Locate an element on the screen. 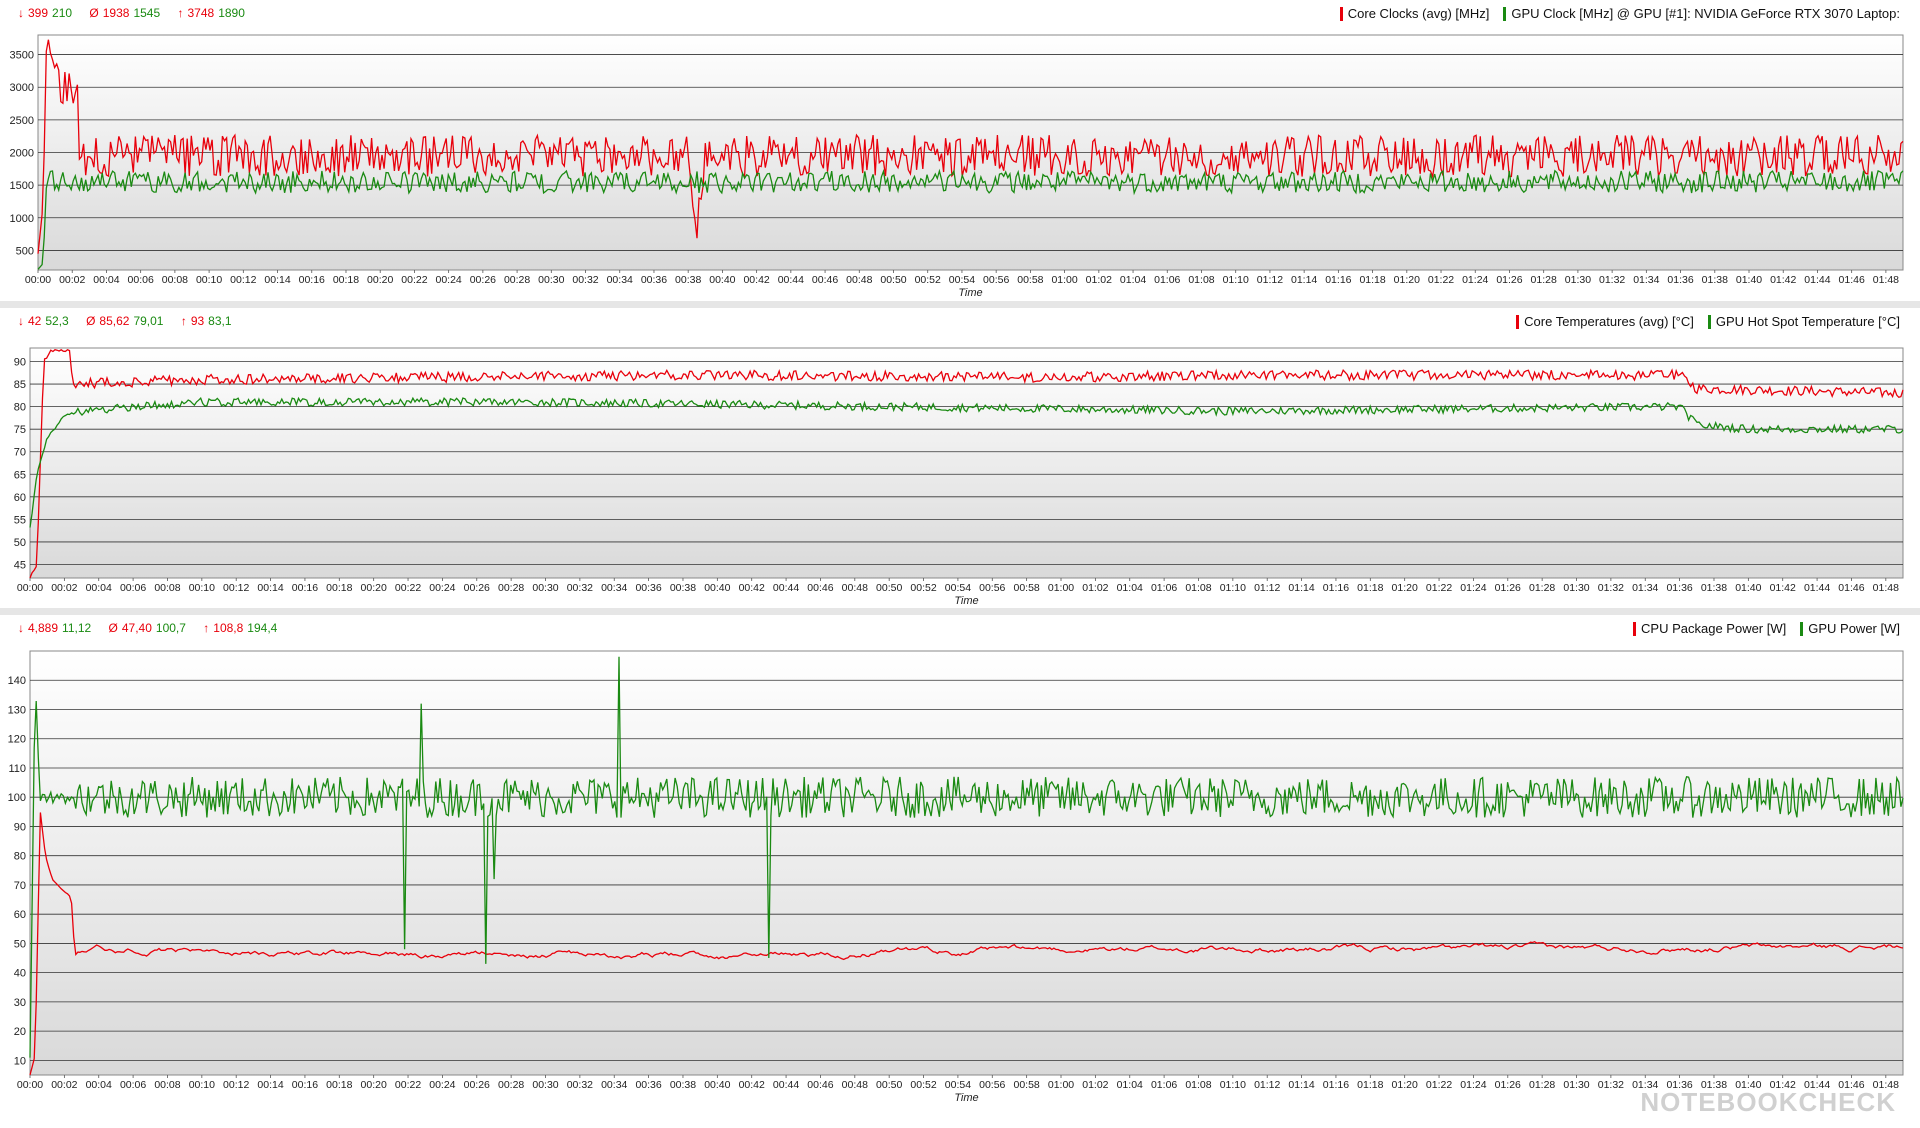 The image size is (1920, 1128). x-tick-label: 00:58 is located at coordinates (1030, 280).